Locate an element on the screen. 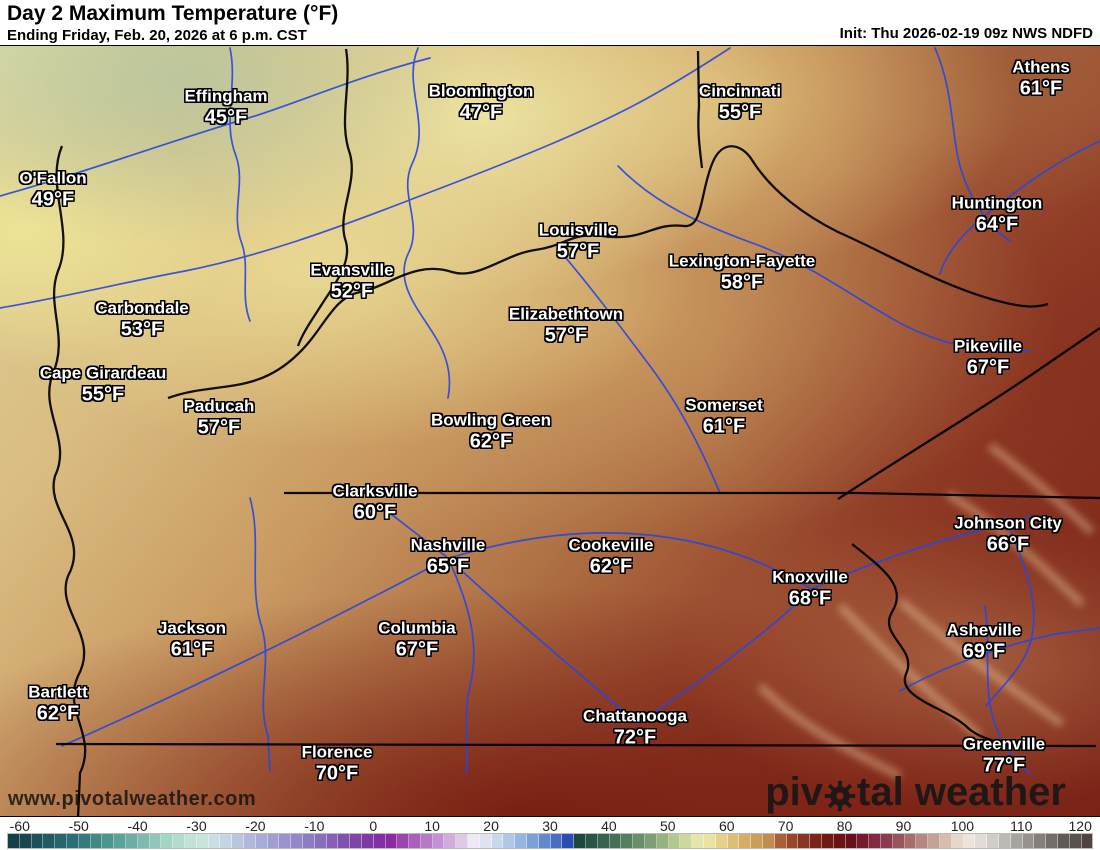 The image size is (1100, 850). city-label: Johnson City 66°F is located at coordinates (1008, 535).